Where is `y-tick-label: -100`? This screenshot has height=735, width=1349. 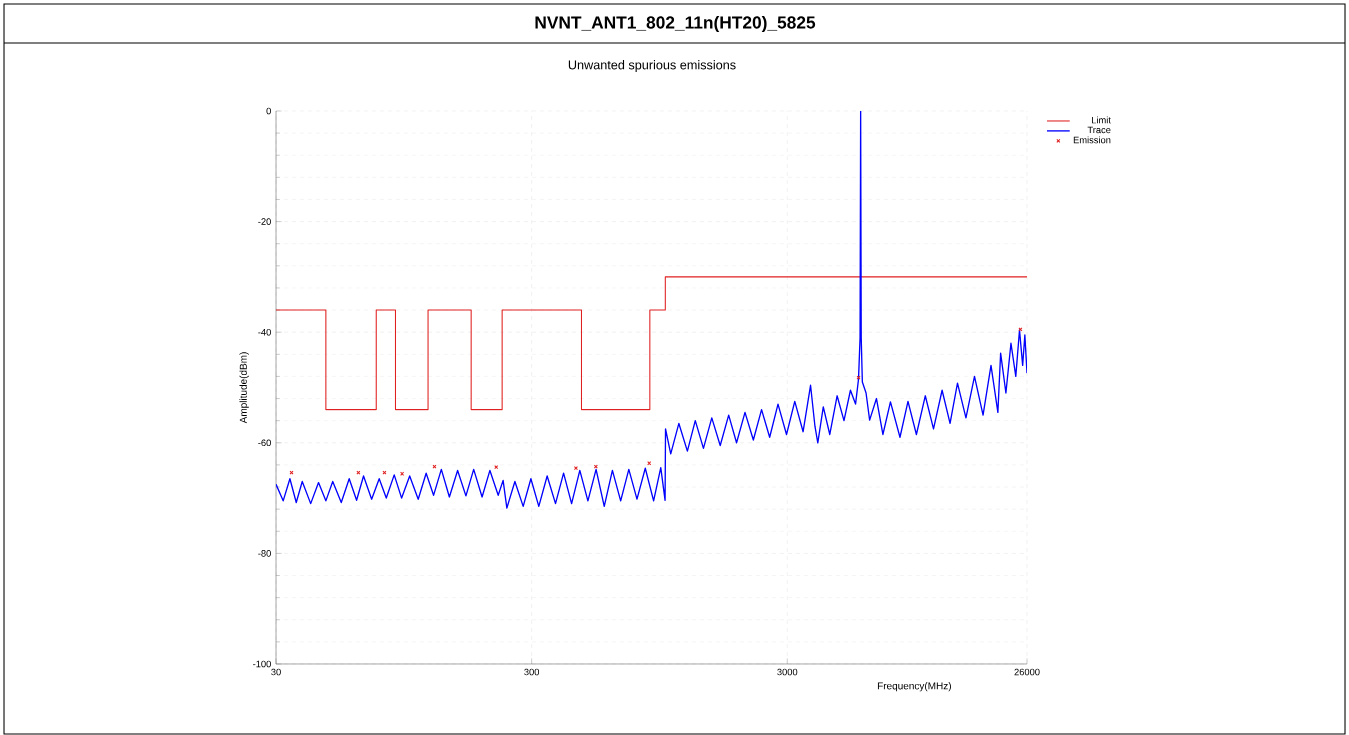
y-tick-label: -100 is located at coordinates (262, 664).